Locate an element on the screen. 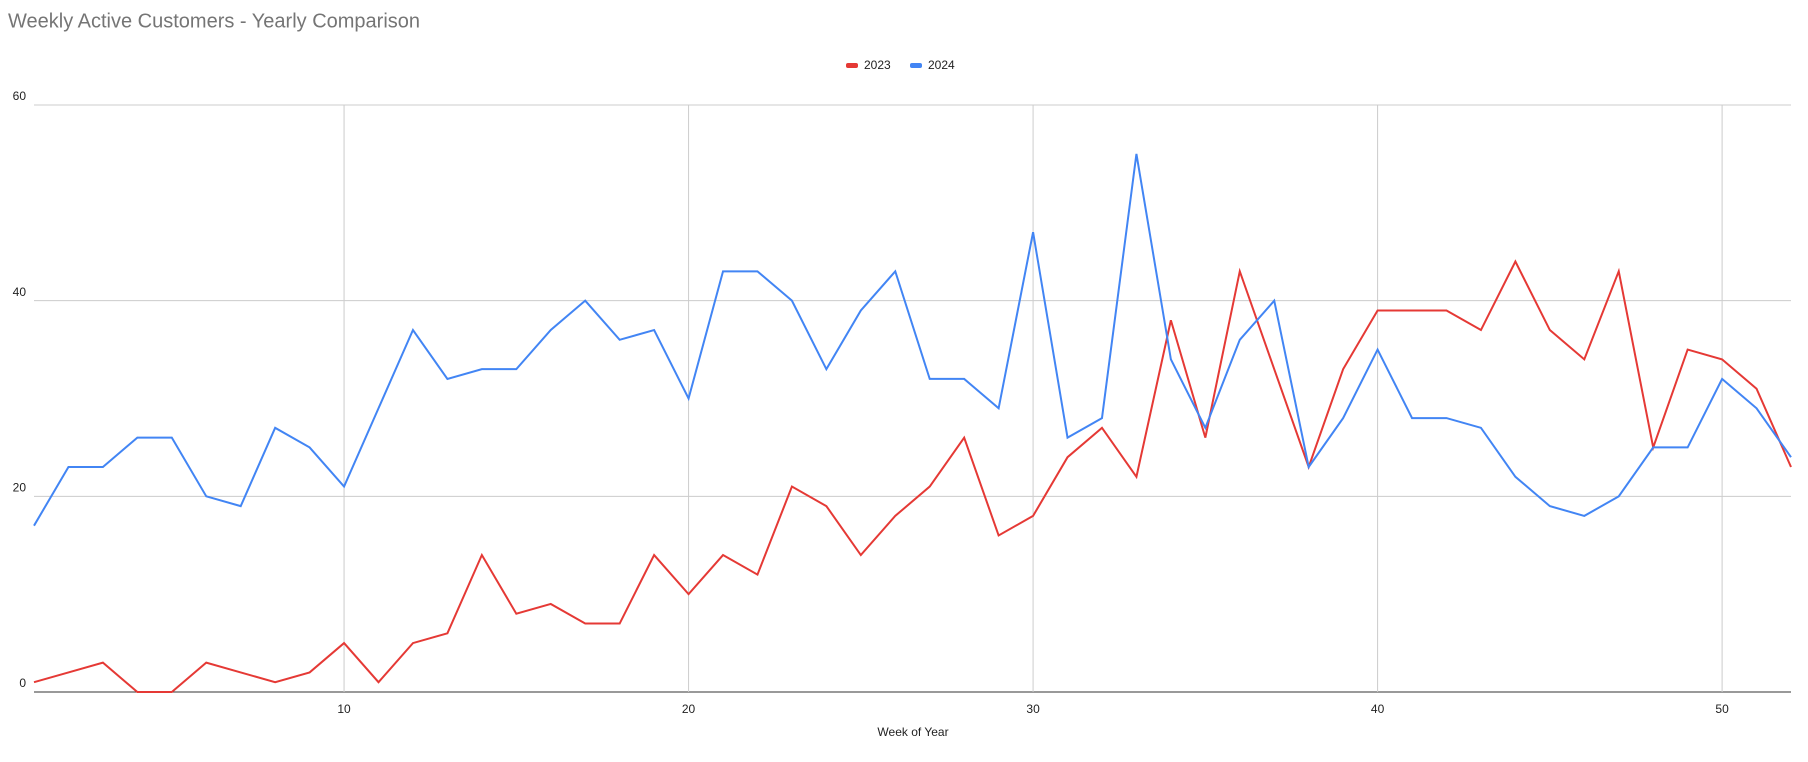  legend-label: 2023 is located at coordinates (877, 65).